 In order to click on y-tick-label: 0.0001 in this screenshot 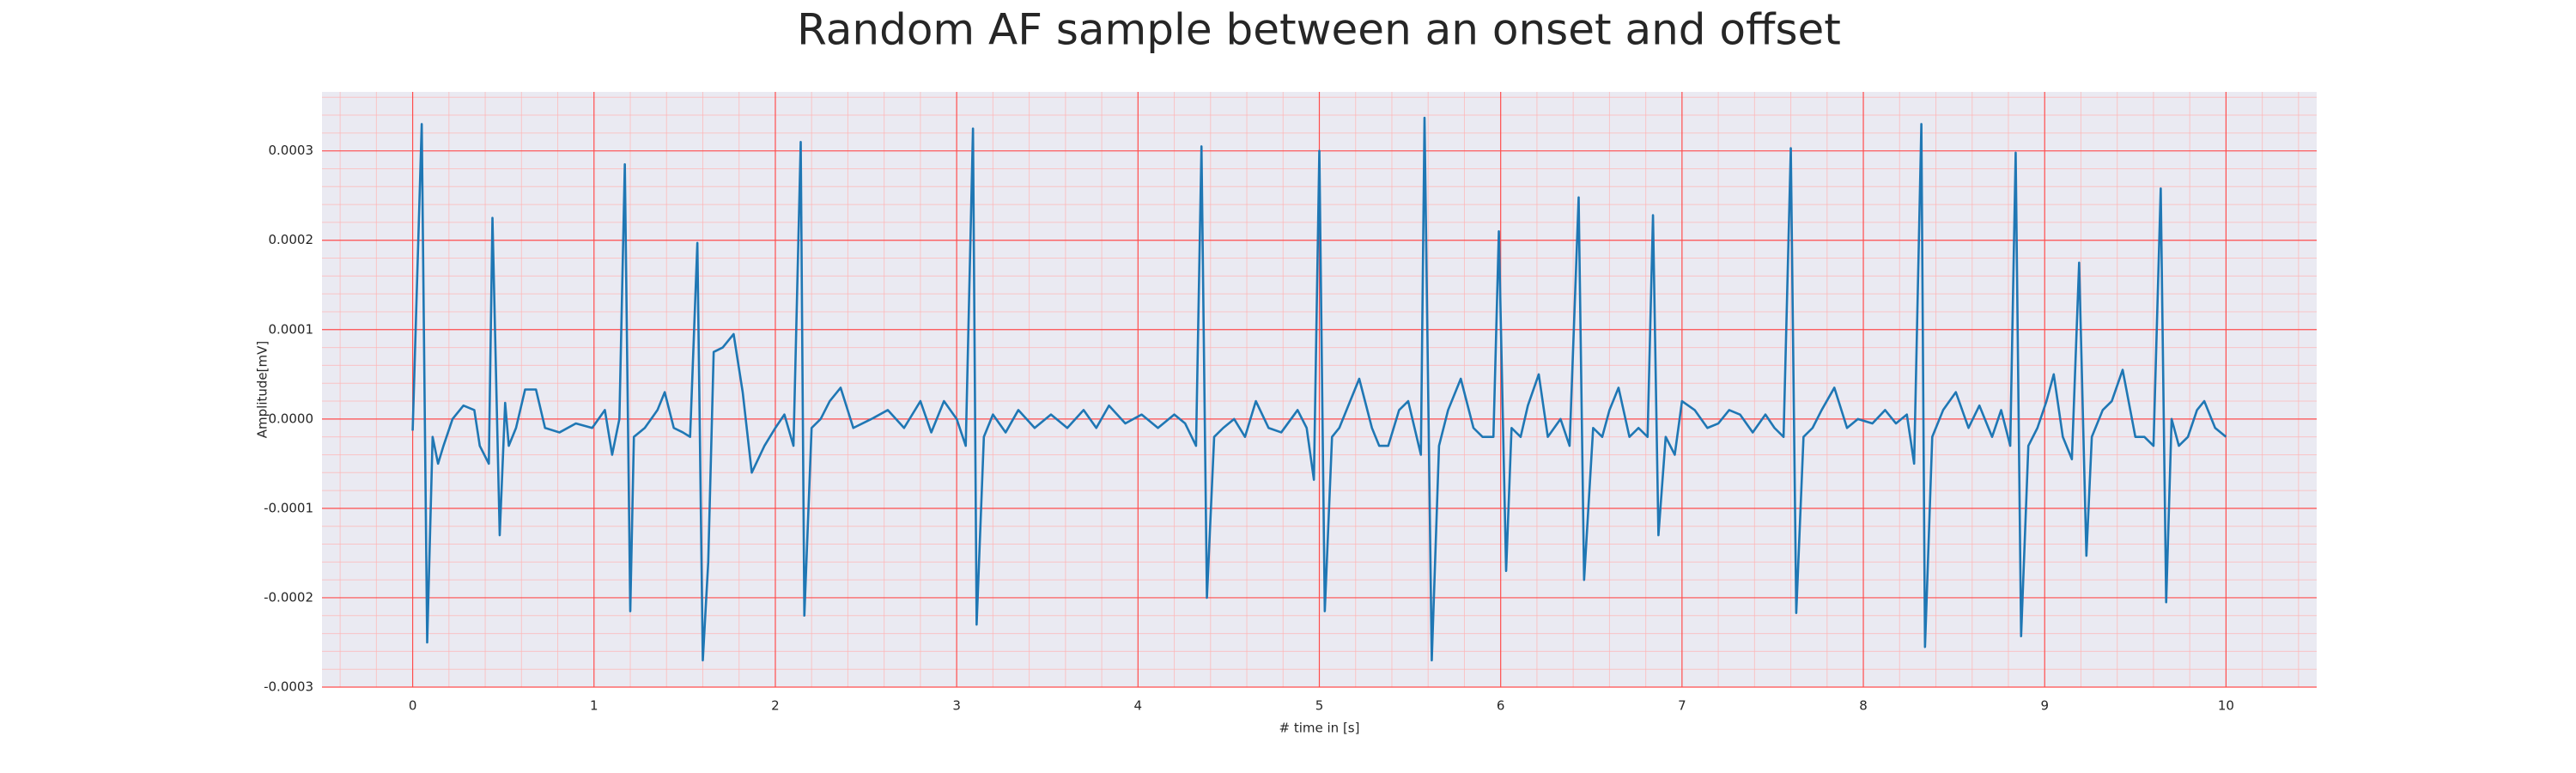, I will do `click(291, 329)`.